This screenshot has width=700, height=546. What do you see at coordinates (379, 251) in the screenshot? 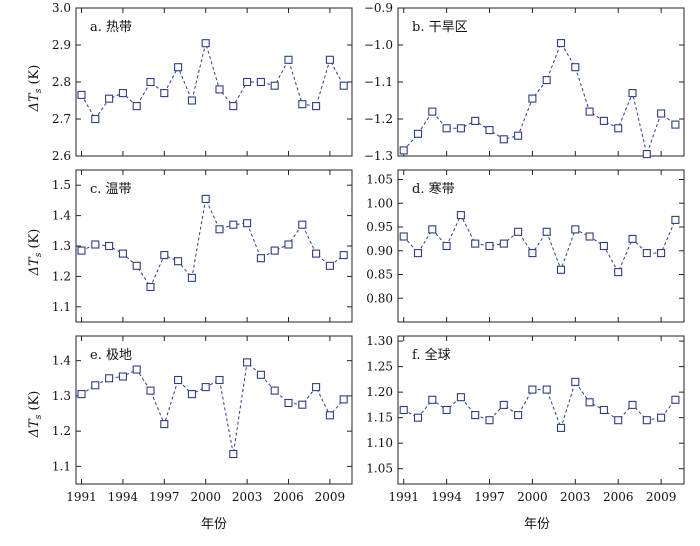
I see `y-tick-label: 0.90` at bounding box center [379, 251].